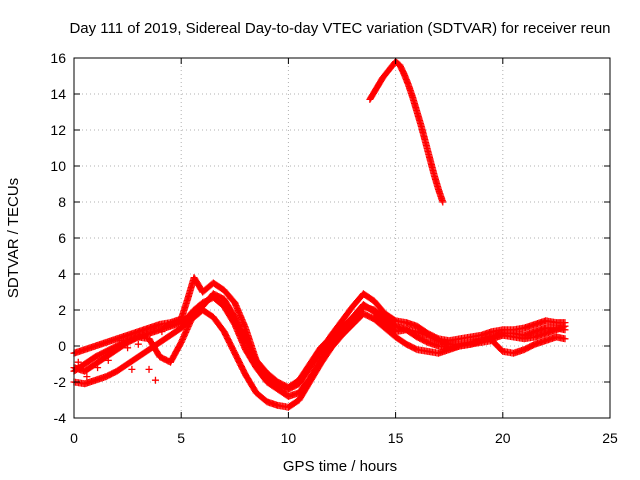 The image size is (640, 480). What do you see at coordinates (62, 310) in the screenshot?
I see `y-tick-label: 2` at bounding box center [62, 310].